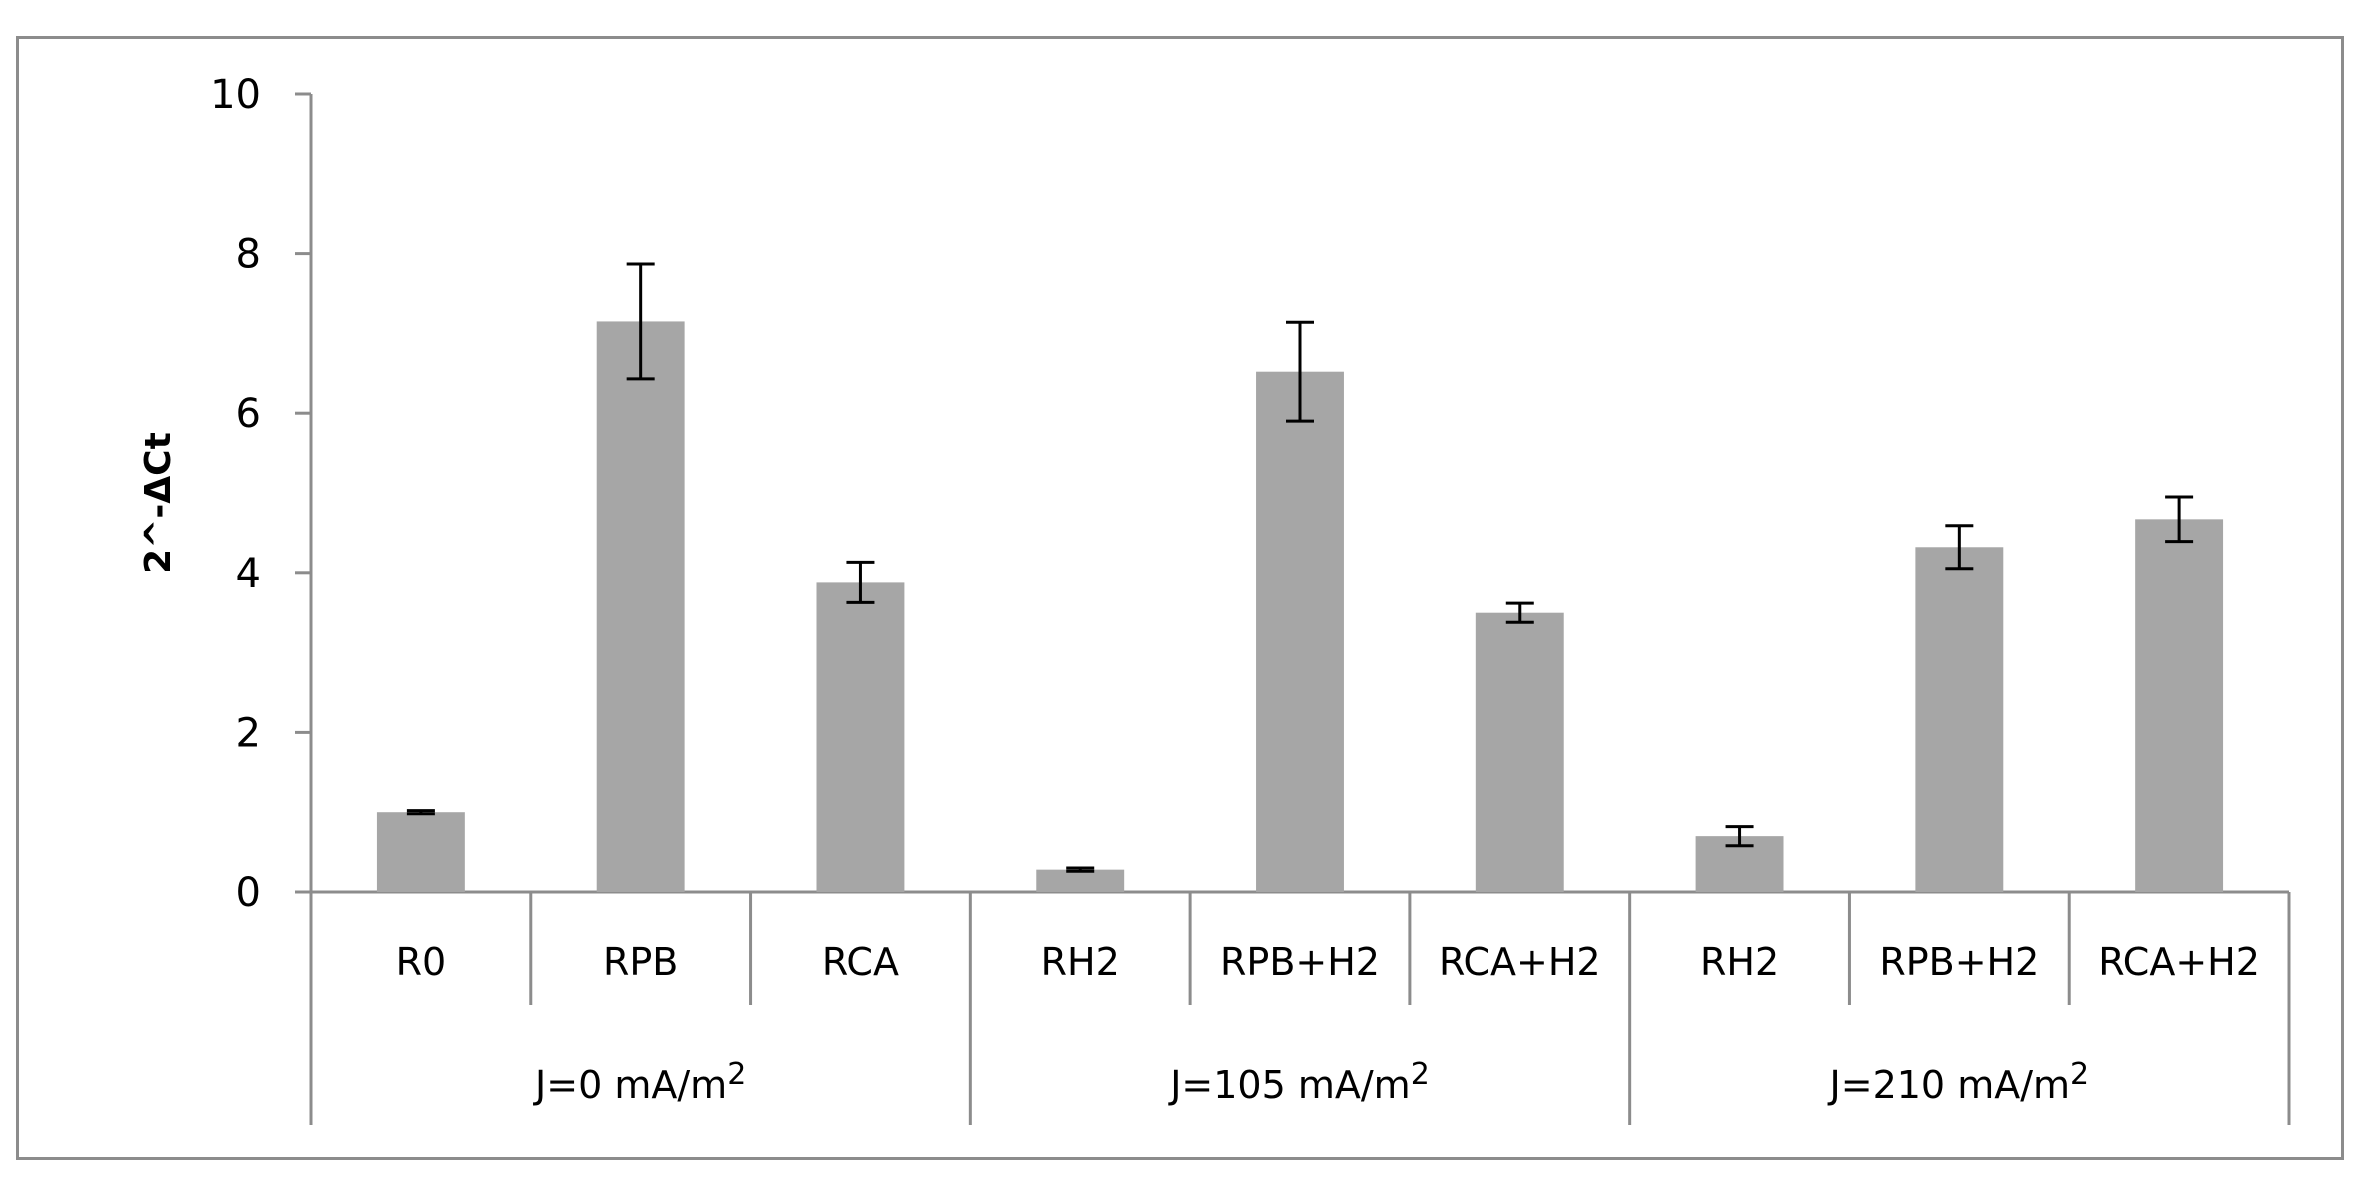 Image resolution: width=2360 pixels, height=1180 pixels. I want to click on y-tick-label: 4, so click(248, 574).